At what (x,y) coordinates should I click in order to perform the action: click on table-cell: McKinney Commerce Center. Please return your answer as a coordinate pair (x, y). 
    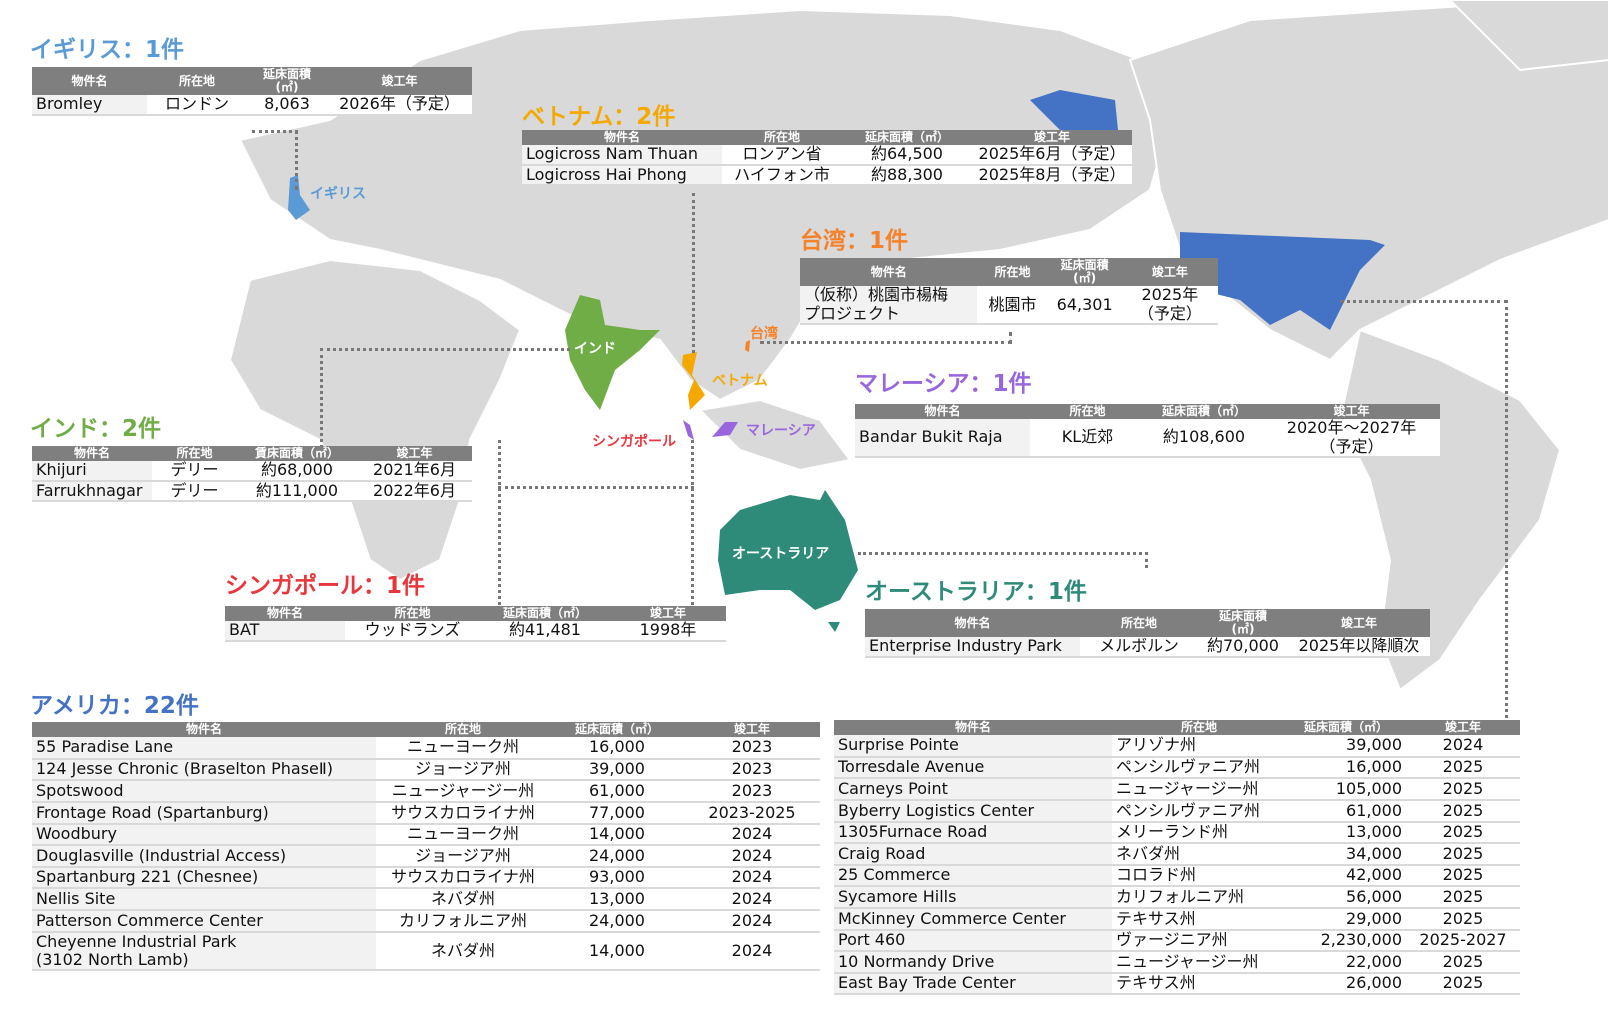
    Looking at the image, I should click on (973, 919).